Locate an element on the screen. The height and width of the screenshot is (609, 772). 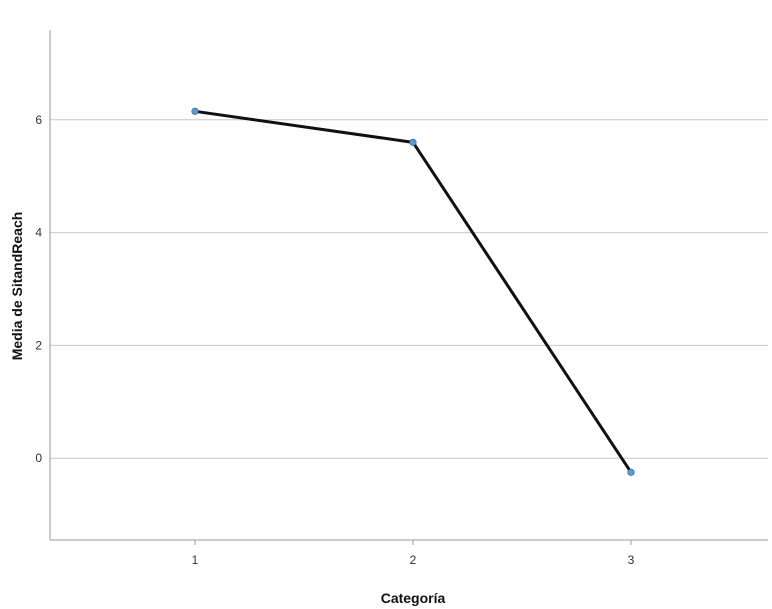
y-axis-title: Media de SitandReach is located at coordinates (17, 286).